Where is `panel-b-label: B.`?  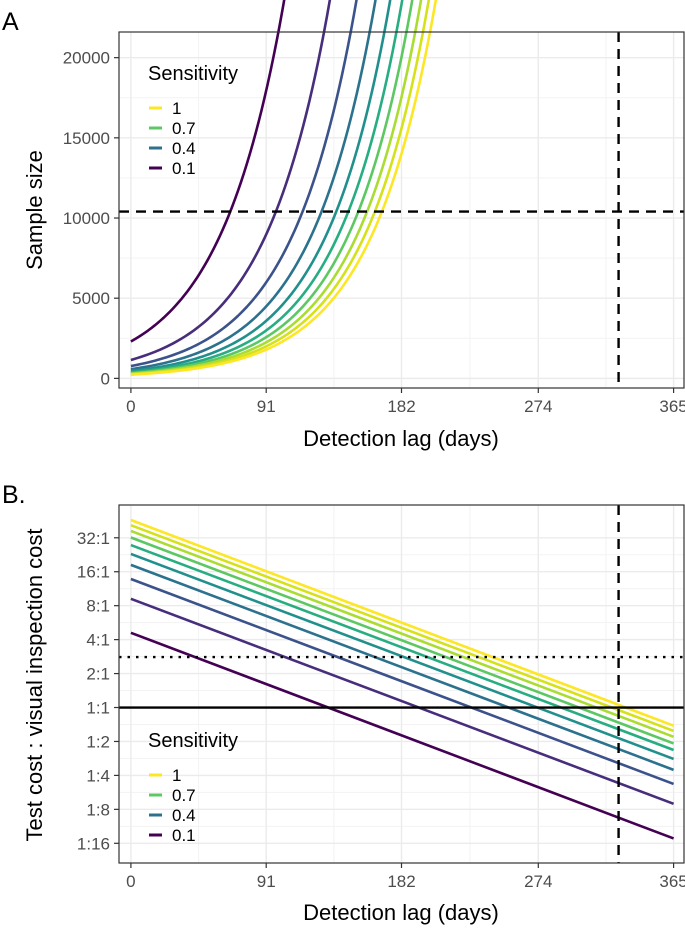
panel-b-label: B. is located at coordinates (14, 495).